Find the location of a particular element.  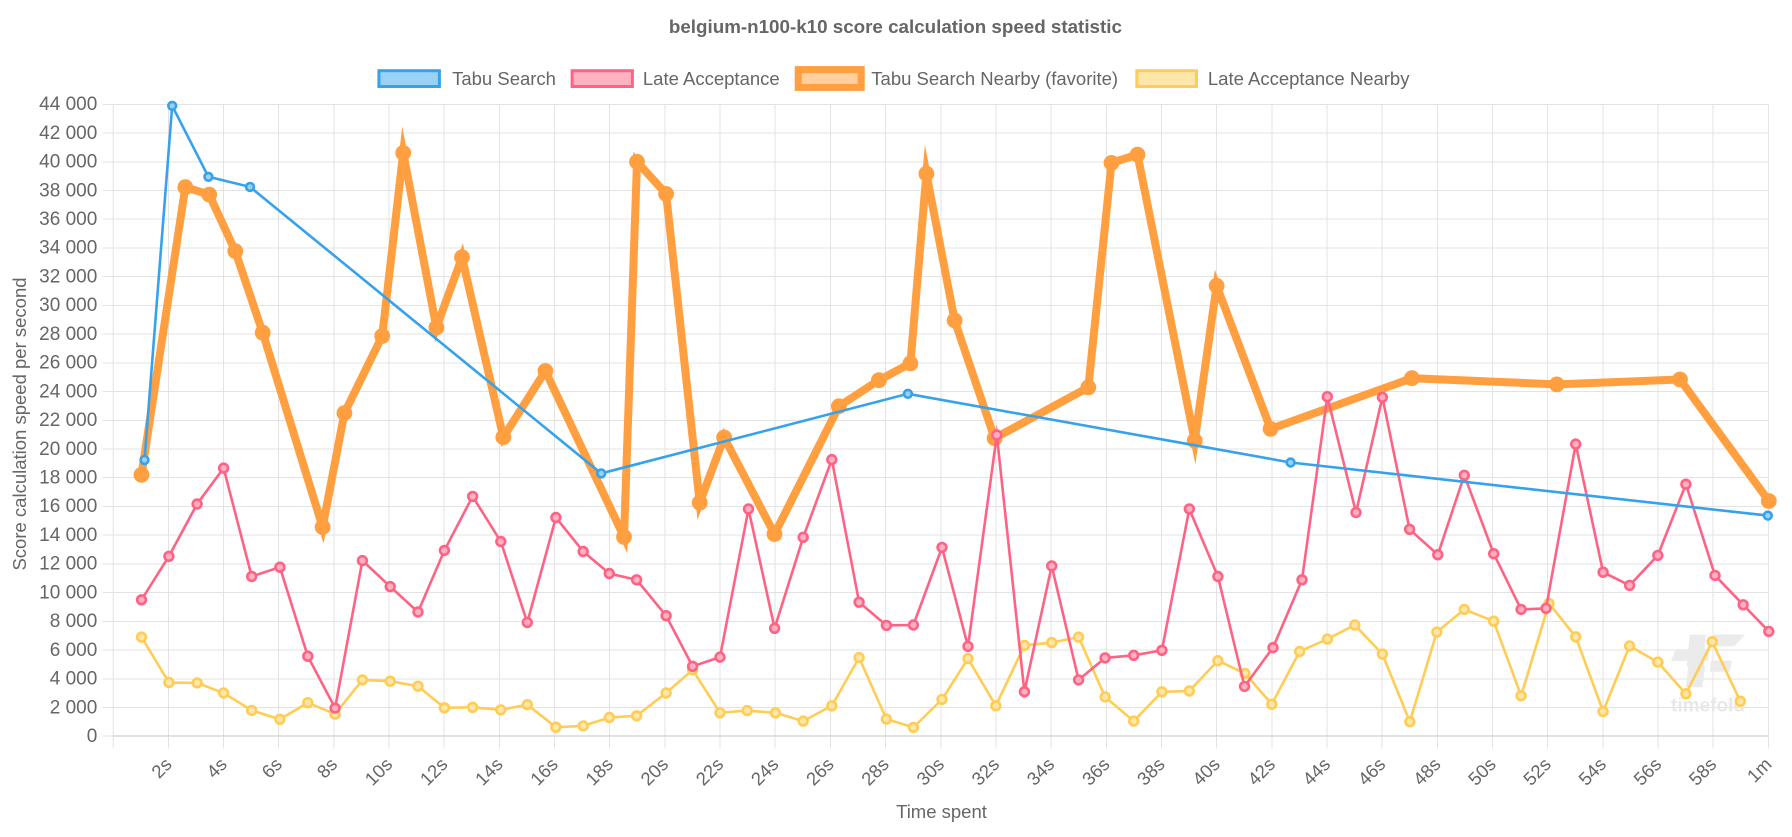

svg-text: 38 000 is located at coordinates (68, 190).